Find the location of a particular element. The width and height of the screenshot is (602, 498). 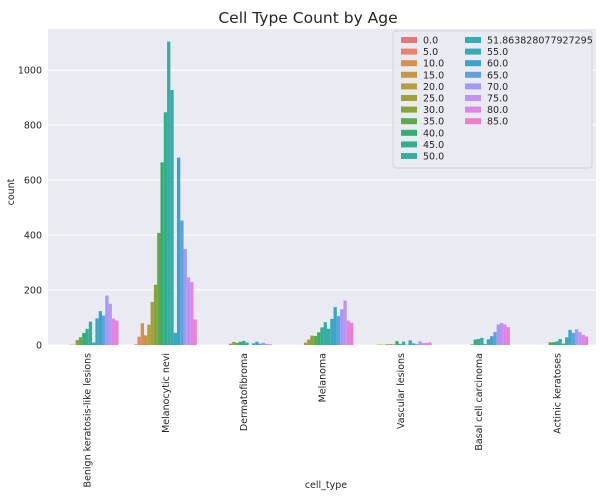

y-tick-label: 800 is located at coordinates (33, 126).